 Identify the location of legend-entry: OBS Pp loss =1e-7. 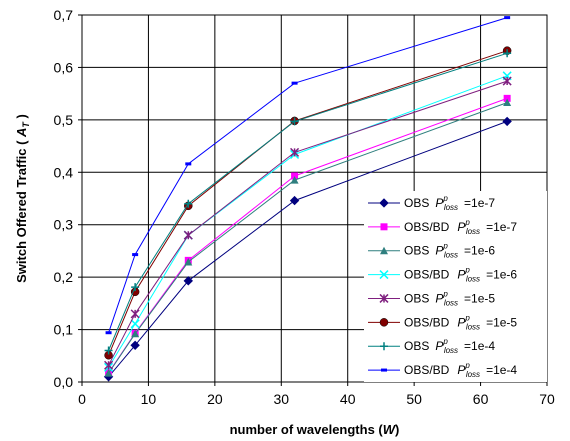
(431, 203).